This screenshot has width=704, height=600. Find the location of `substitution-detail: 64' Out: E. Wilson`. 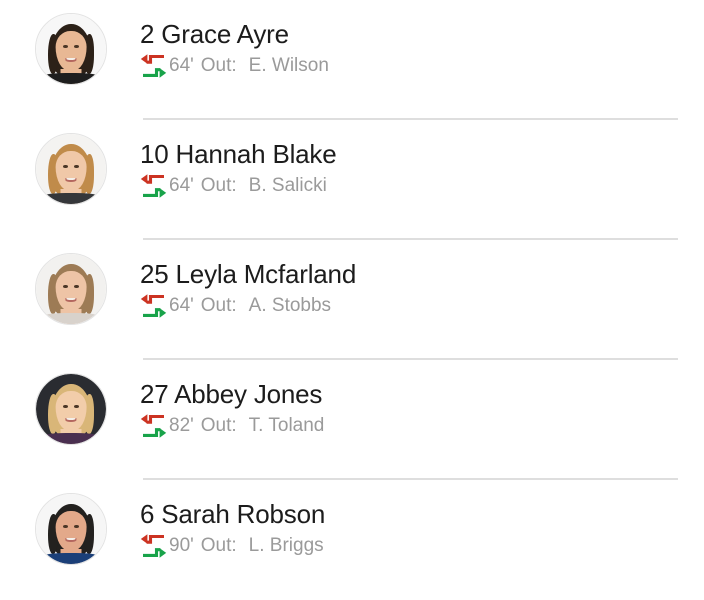

substitution-detail: 64' Out: E. Wilson is located at coordinates (412, 66).